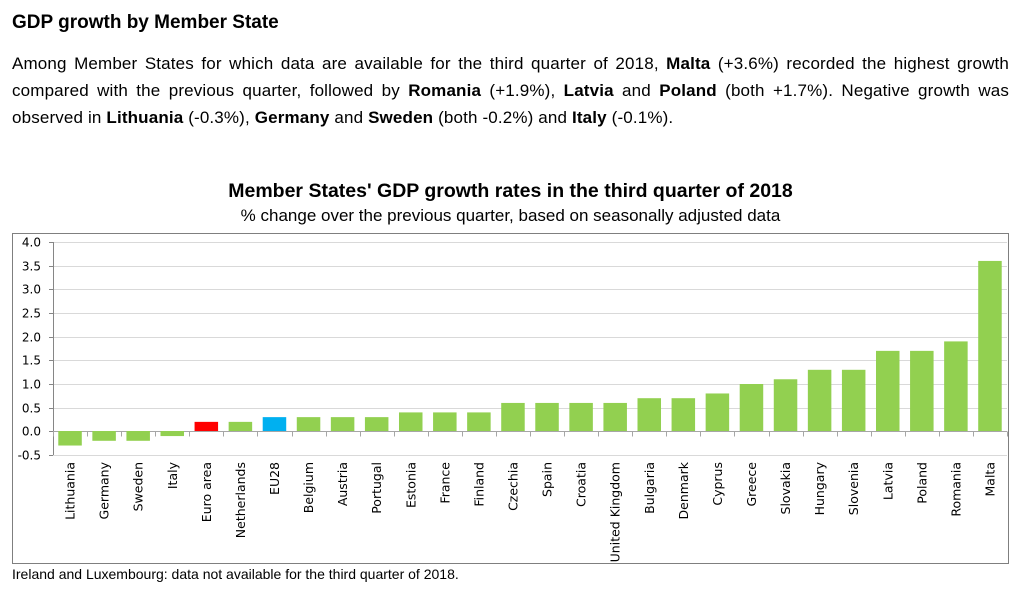 The image size is (1021, 594). What do you see at coordinates (240, 426) in the screenshot?
I see `bar-netherlands` at bounding box center [240, 426].